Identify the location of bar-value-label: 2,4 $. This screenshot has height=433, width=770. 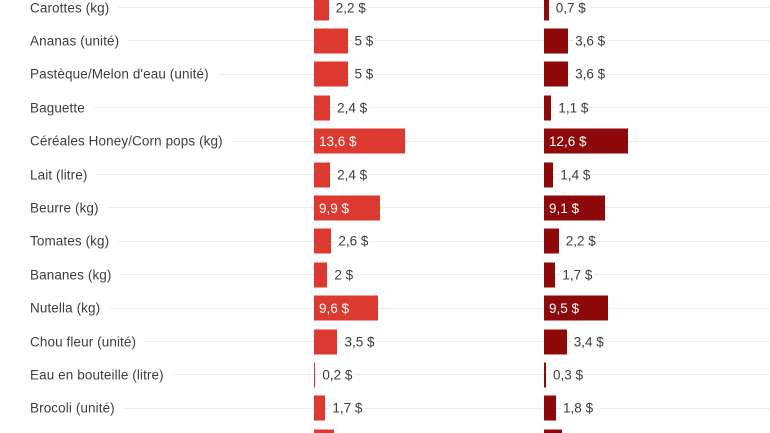
(352, 175).